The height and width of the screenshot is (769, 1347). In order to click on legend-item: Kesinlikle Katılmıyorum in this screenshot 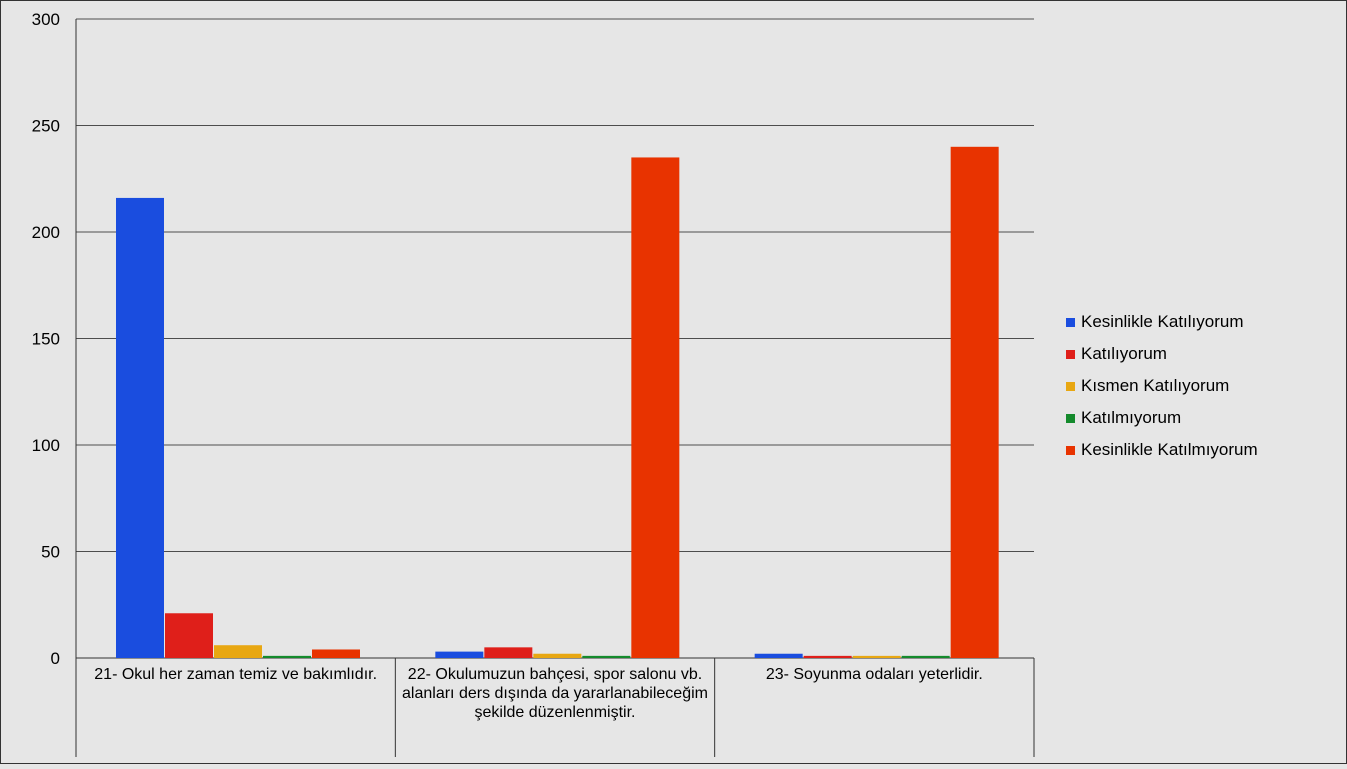, I will do `click(1162, 450)`.